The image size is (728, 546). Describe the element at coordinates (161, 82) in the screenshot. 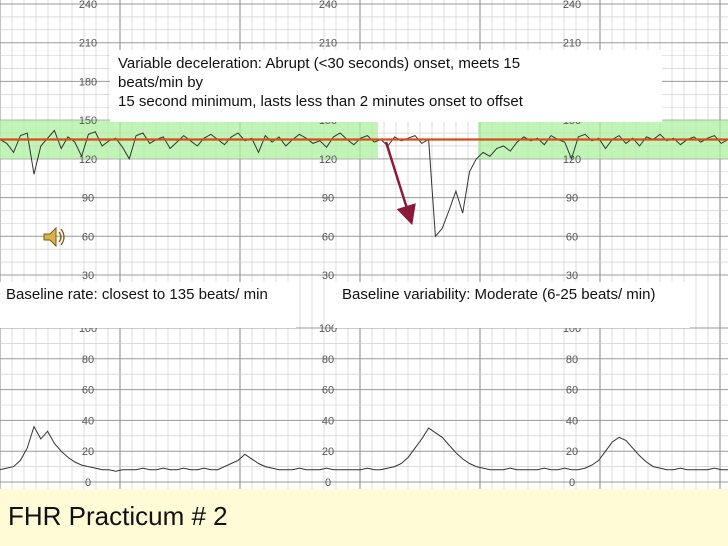

I see `variable-deceleration-line-2: beats/min by` at that location.